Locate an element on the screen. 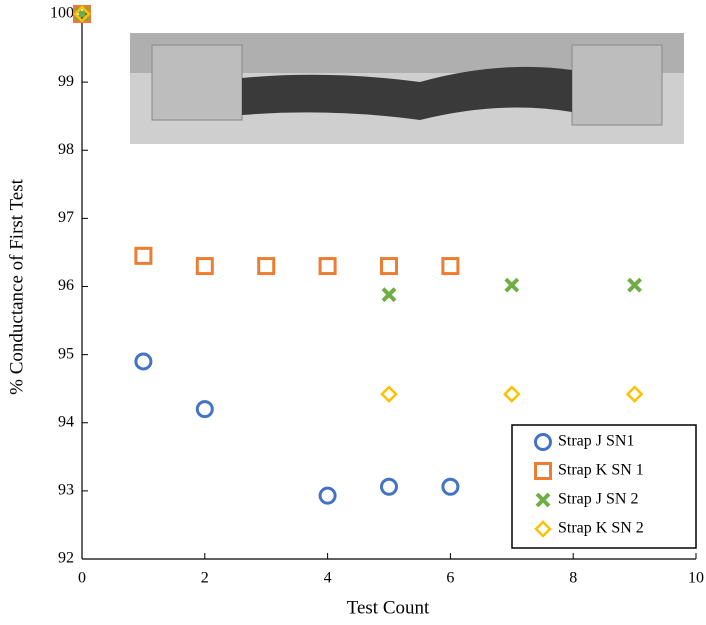  x-tick-label: 0 is located at coordinates (82, 578).